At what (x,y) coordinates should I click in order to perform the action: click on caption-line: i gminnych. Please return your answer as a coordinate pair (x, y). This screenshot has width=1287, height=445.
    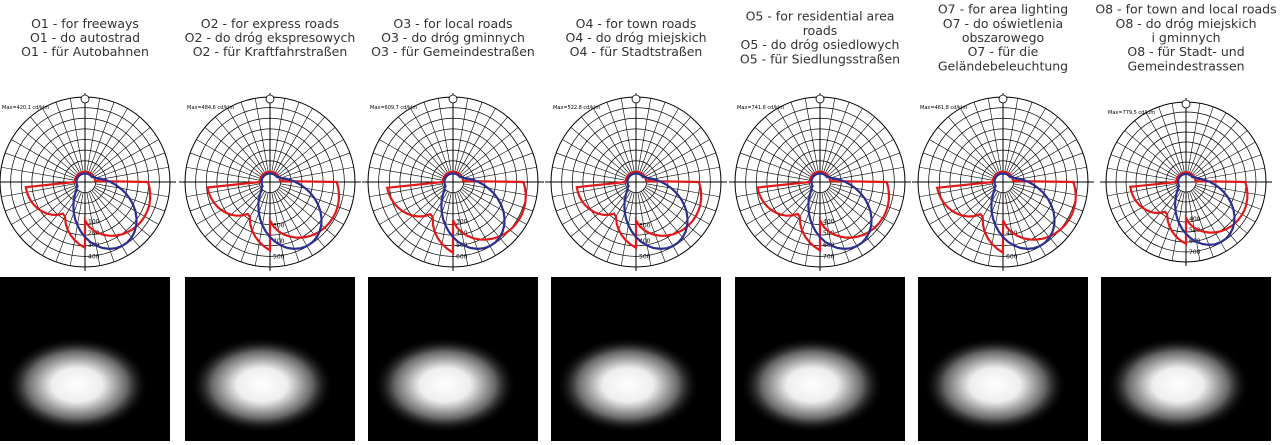
    Looking at the image, I should click on (1185, 37).